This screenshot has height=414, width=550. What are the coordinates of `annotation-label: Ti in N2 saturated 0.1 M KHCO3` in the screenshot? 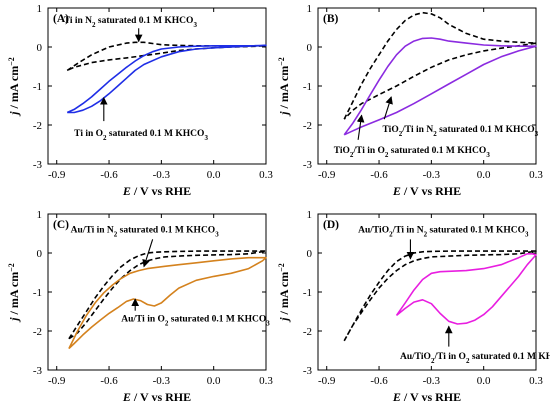 It's located at (131, 22).